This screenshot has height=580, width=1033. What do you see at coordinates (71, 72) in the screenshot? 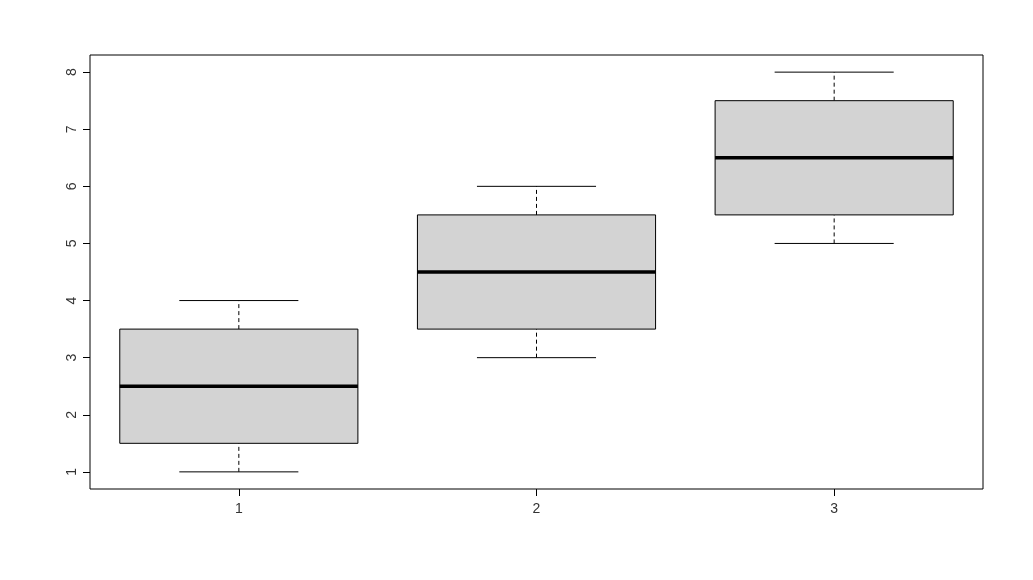
I see `y-tick-label: 8` at bounding box center [71, 72].